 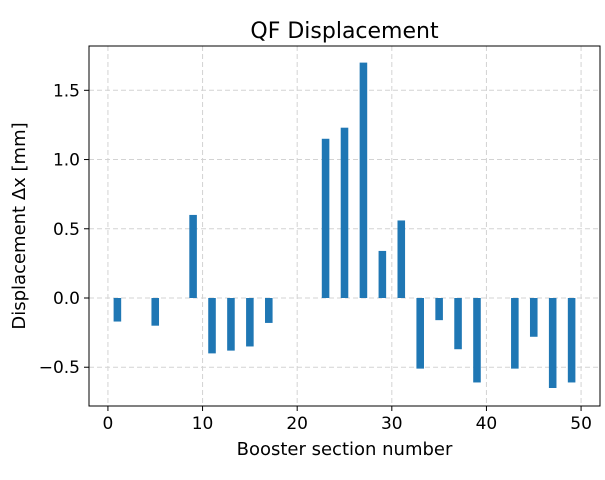 What do you see at coordinates (487, 424) in the screenshot?
I see `x-tick-label: 40` at bounding box center [487, 424].